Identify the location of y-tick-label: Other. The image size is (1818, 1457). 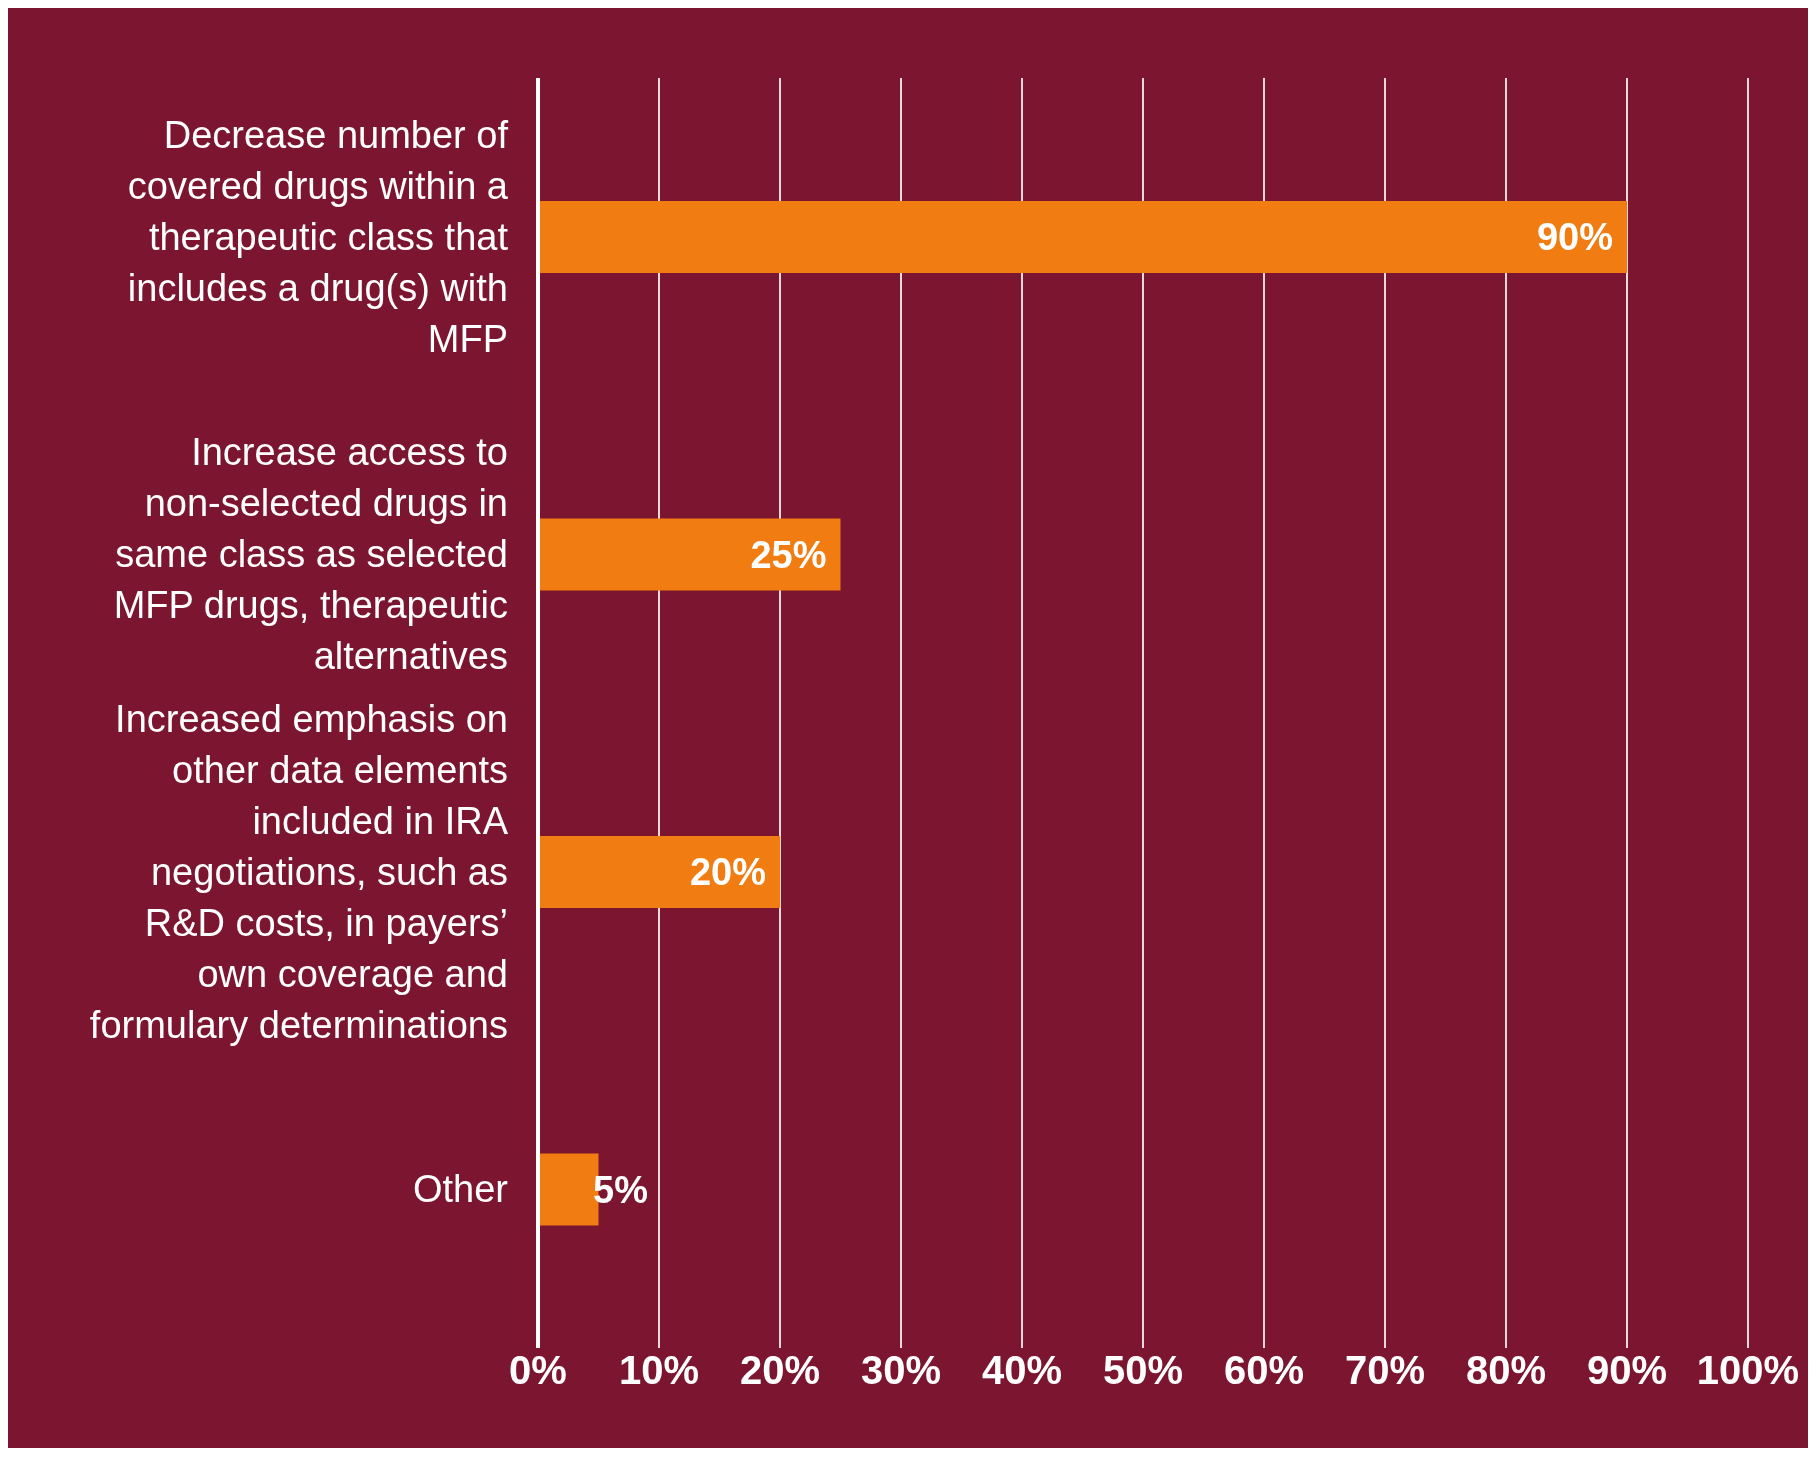
(460, 1189).